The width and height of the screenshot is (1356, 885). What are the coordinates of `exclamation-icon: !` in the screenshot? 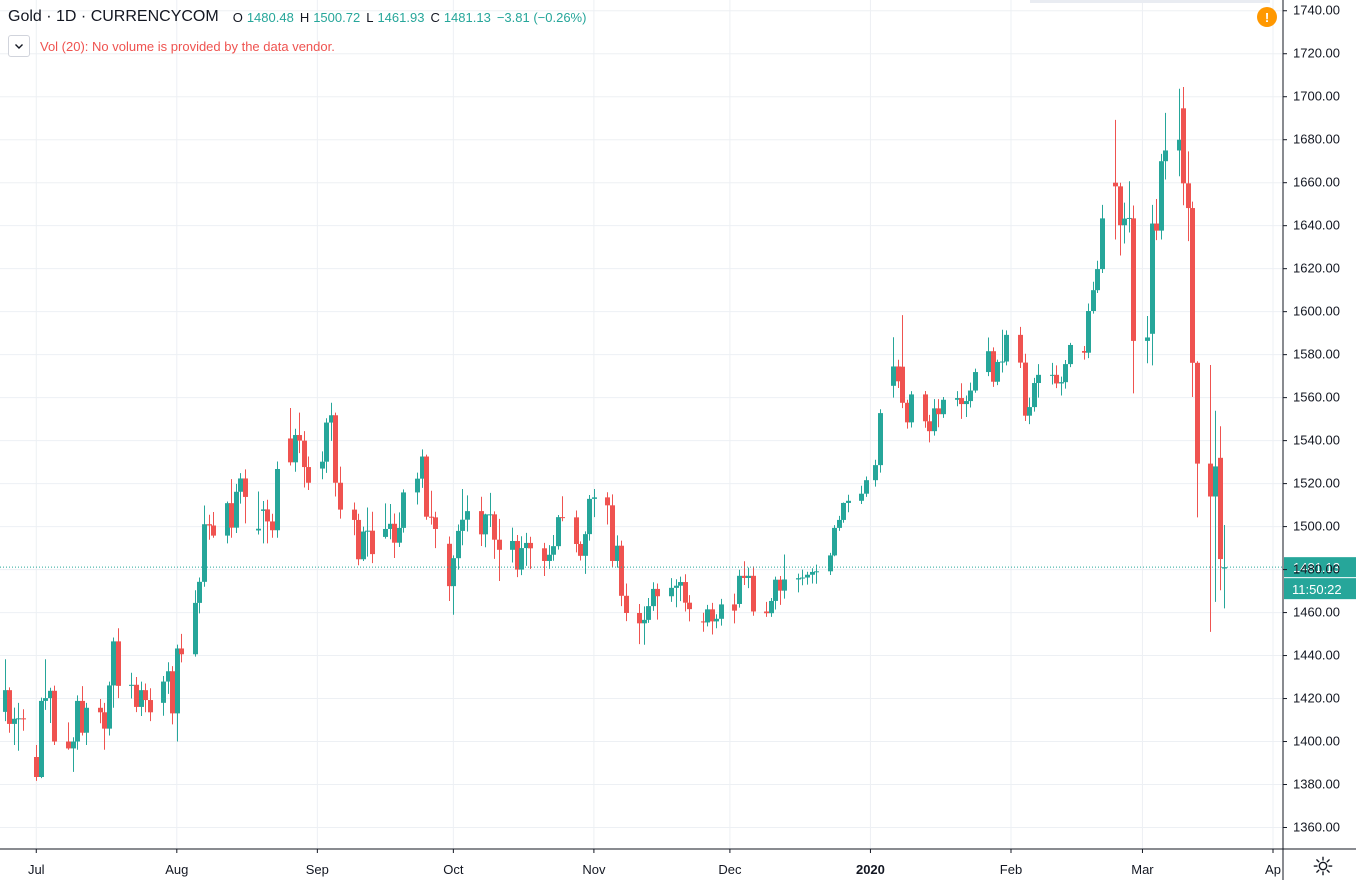 It's located at (1267, 17).